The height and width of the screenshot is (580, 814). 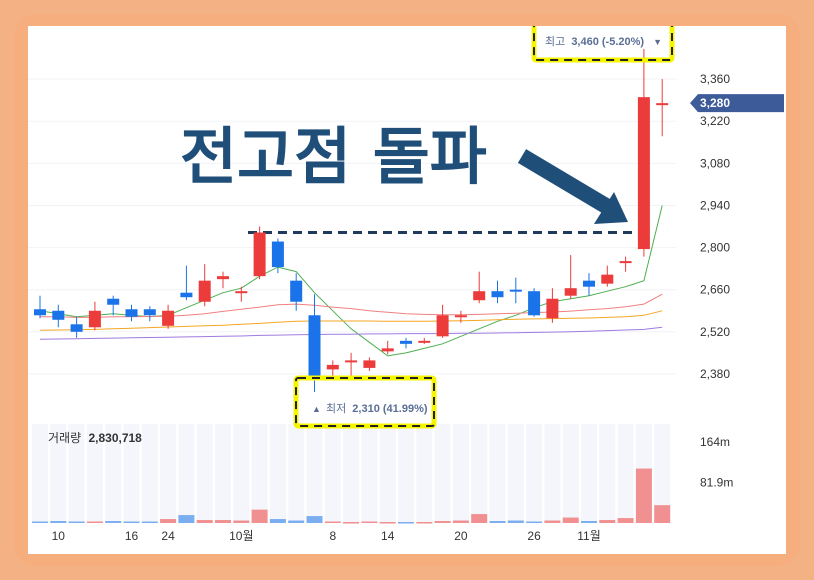 What do you see at coordinates (351, 473) in the screenshot?
I see `volume-background` at bounding box center [351, 473].